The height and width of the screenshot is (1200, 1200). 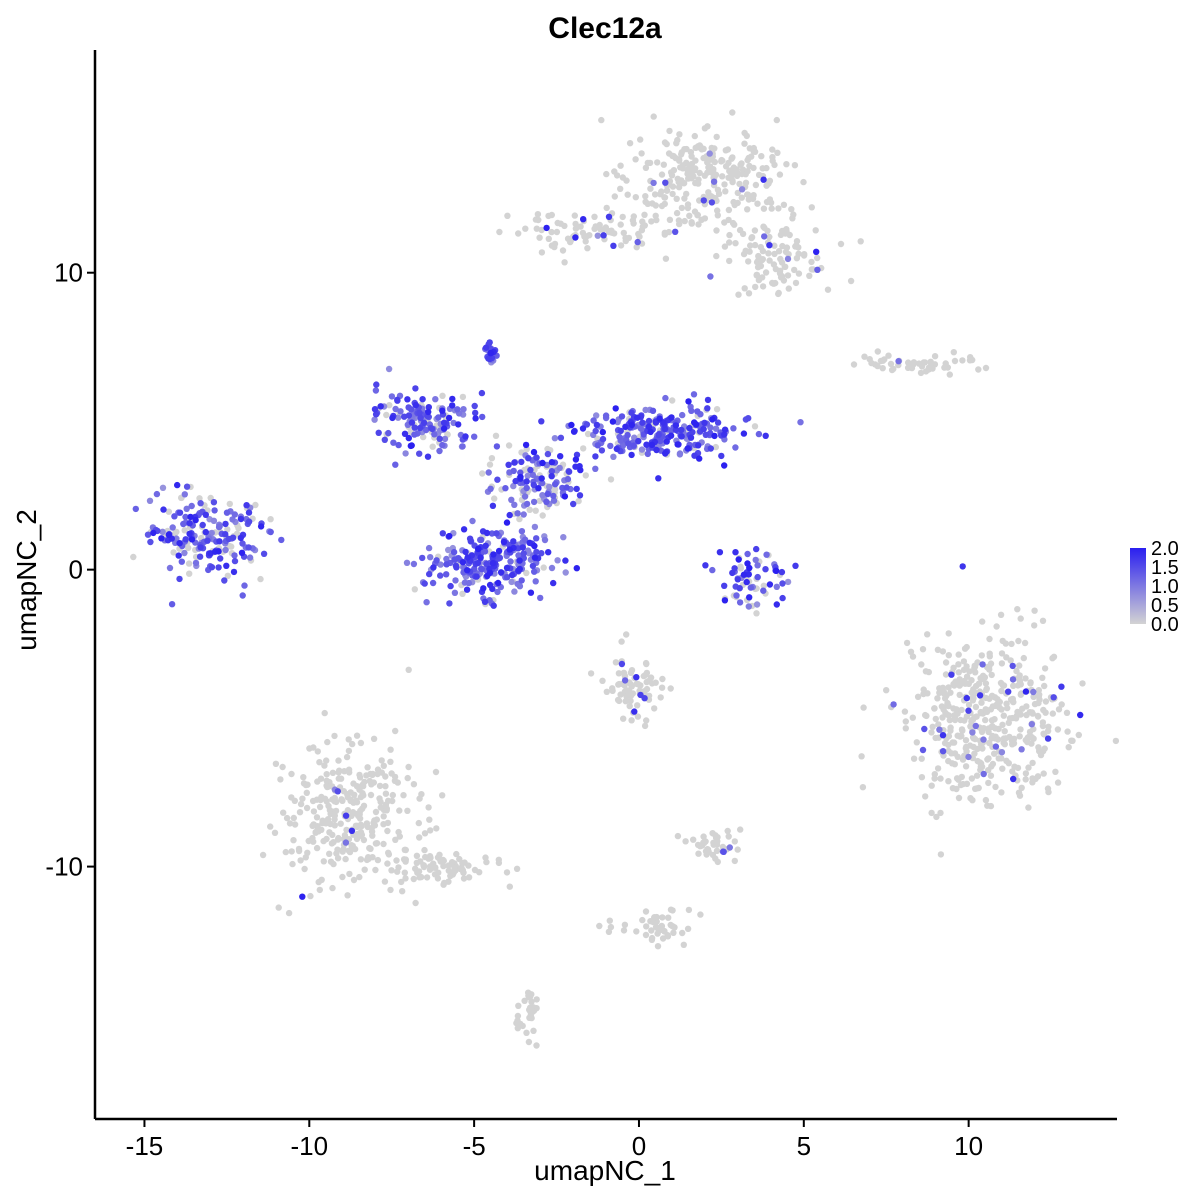 What do you see at coordinates (1138, 586) in the screenshot?
I see `legend-colorbar` at bounding box center [1138, 586].